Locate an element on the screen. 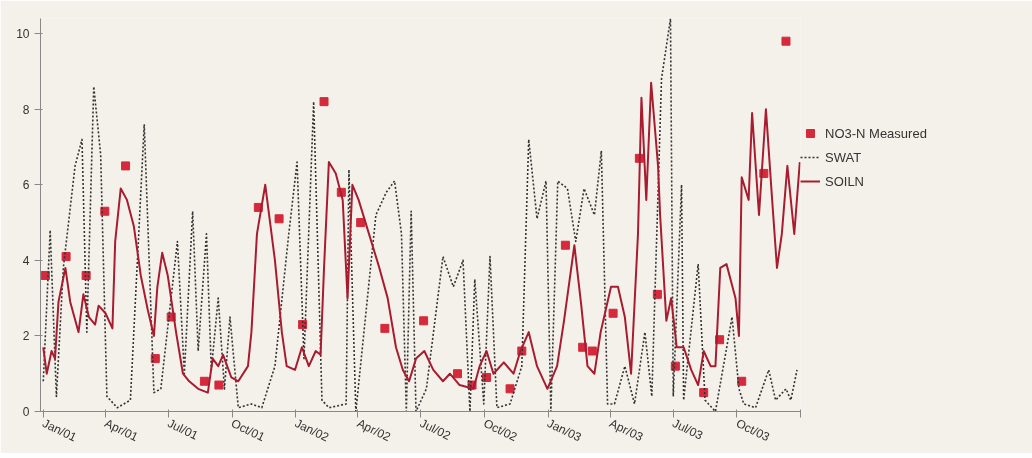 The height and width of the screenshot is (458, 1032). y-tick-label: 2 is located at coordinates (26, 336).